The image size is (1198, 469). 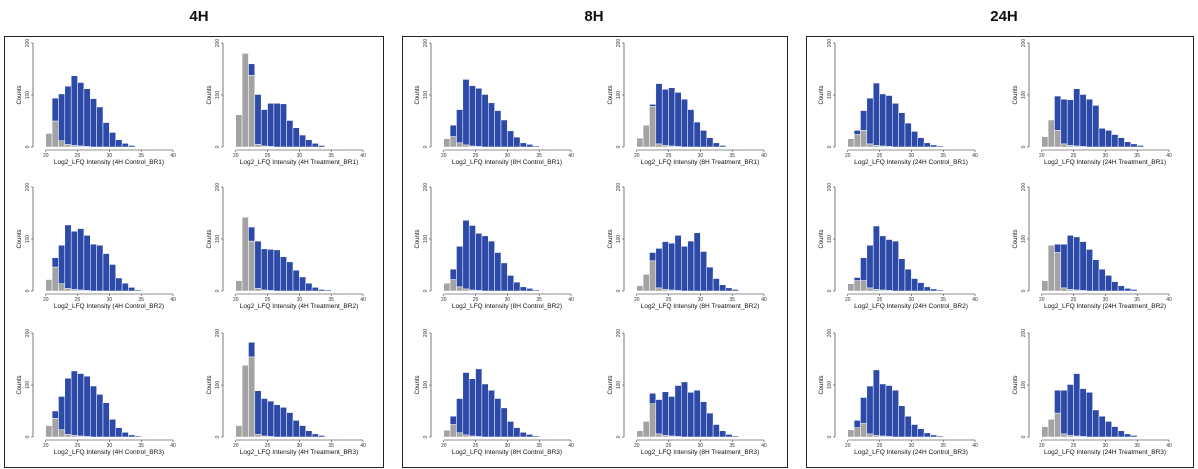 What do you see at coordinates (109, 306) in the screenshot?
I see `x-axis-label: Log2_LFQ Intensity (4H Control_BR2)` at bounding box center [109, 306].